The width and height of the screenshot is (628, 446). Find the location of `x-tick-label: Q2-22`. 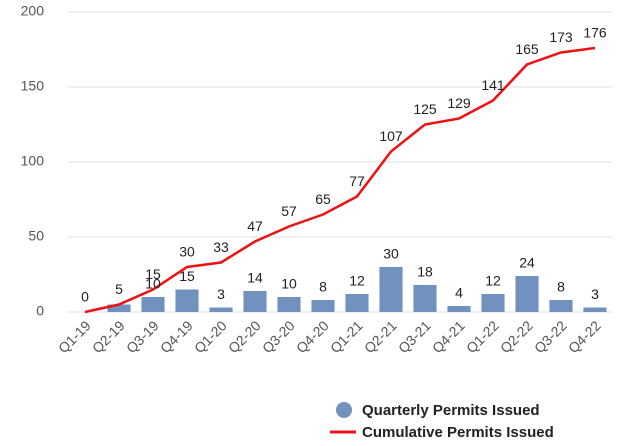

x-tick-label: Q2-22 is located at coordinates (516, 336).